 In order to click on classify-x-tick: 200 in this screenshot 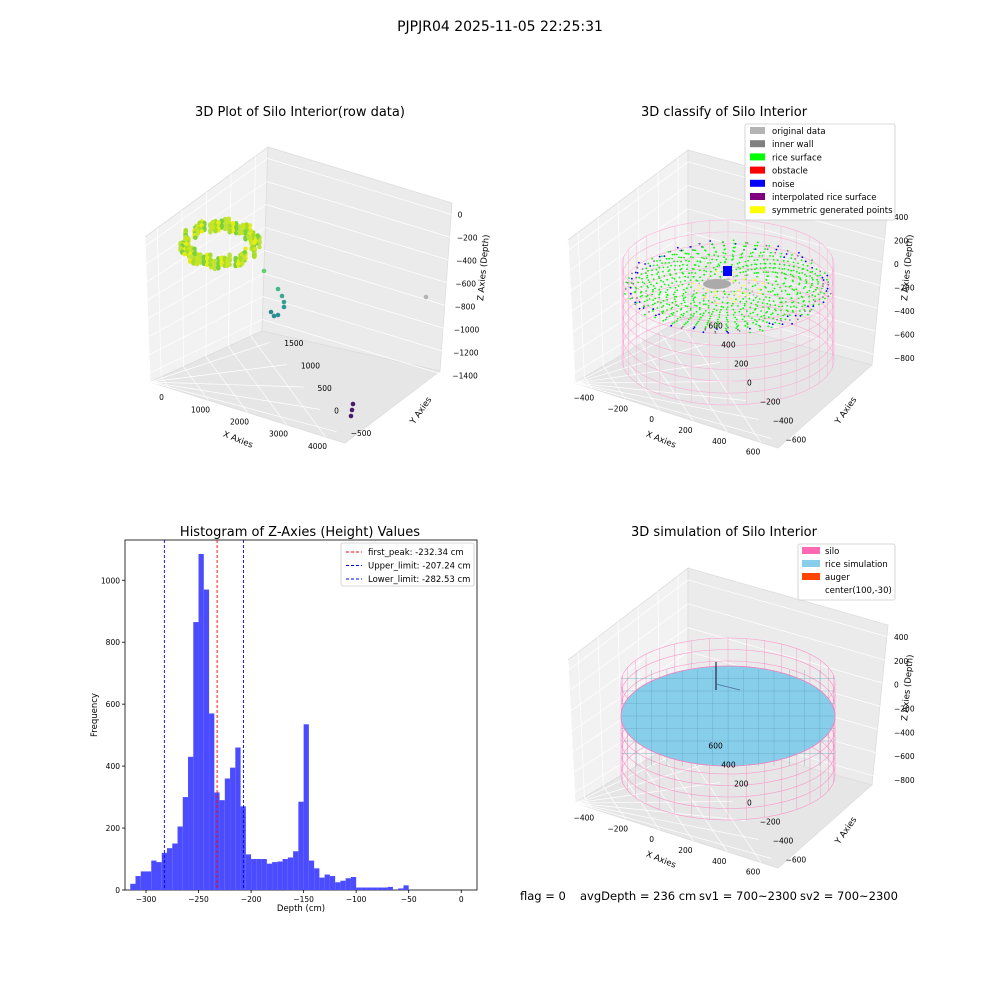, I will do `click(685, 430)`.